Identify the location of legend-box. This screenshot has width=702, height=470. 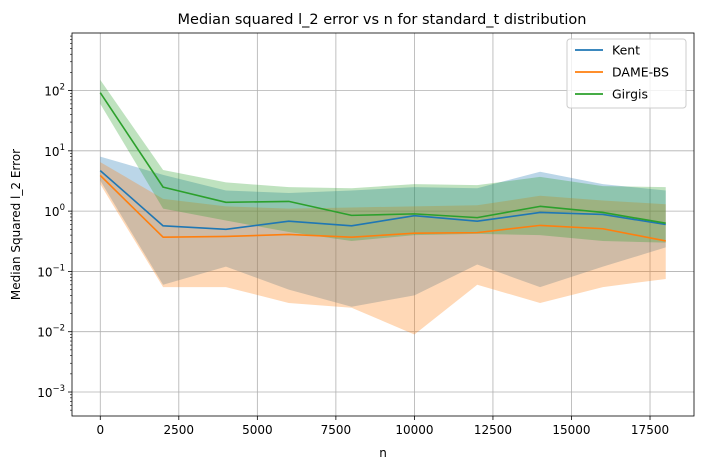
(626, 73).